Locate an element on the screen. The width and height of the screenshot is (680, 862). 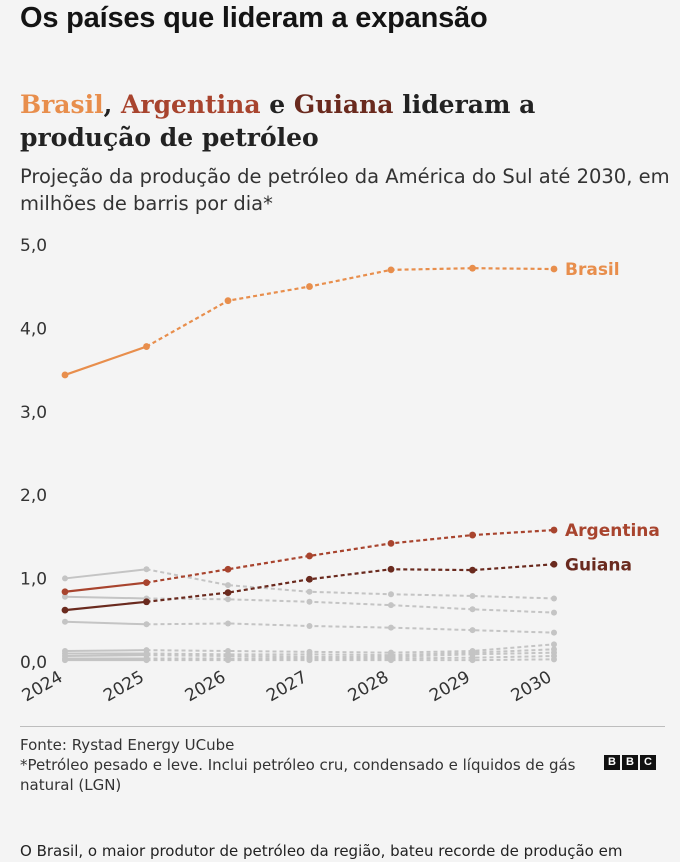
bbc-logo: B B C is located at coordinates (630, 762).